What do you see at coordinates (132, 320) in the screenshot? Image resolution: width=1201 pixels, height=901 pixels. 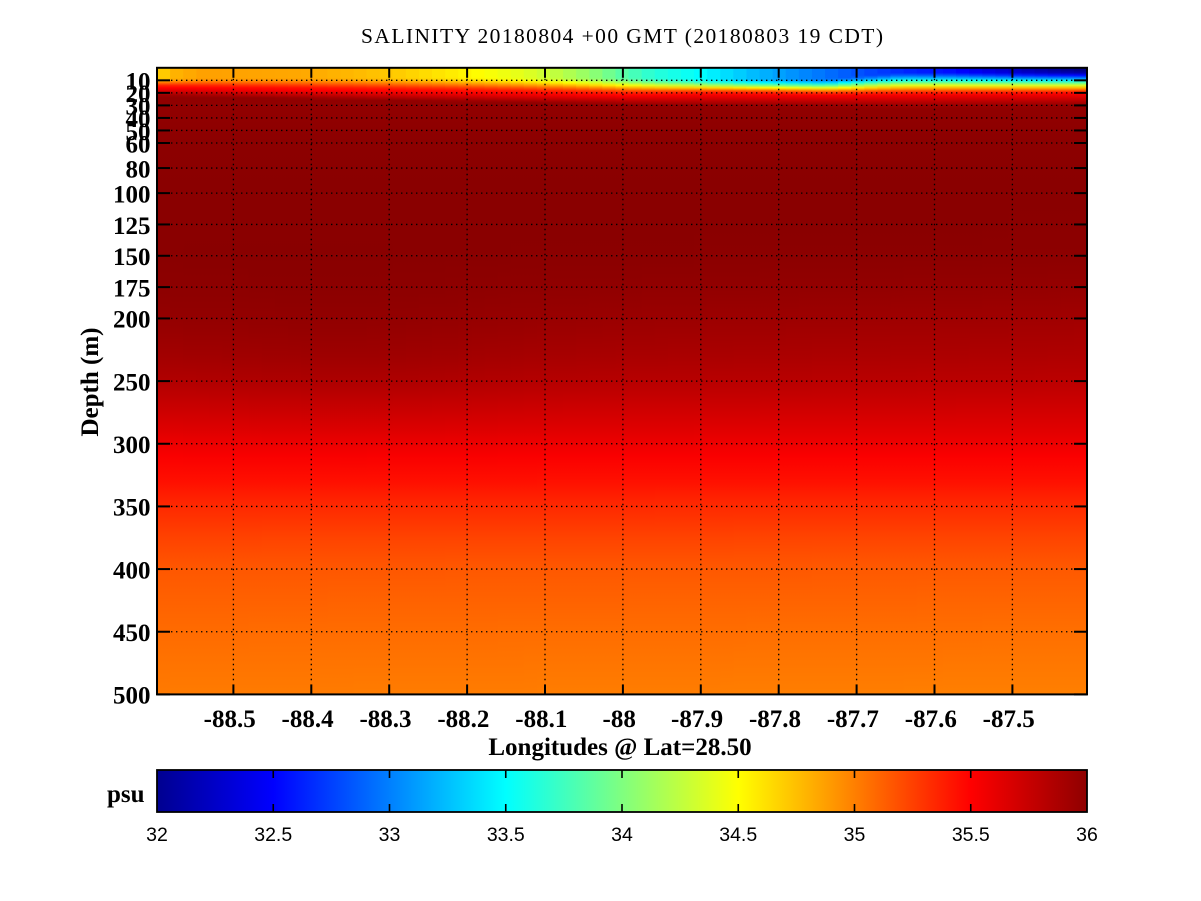 I see `svg-text: 200` at bounding box center [132, 320].